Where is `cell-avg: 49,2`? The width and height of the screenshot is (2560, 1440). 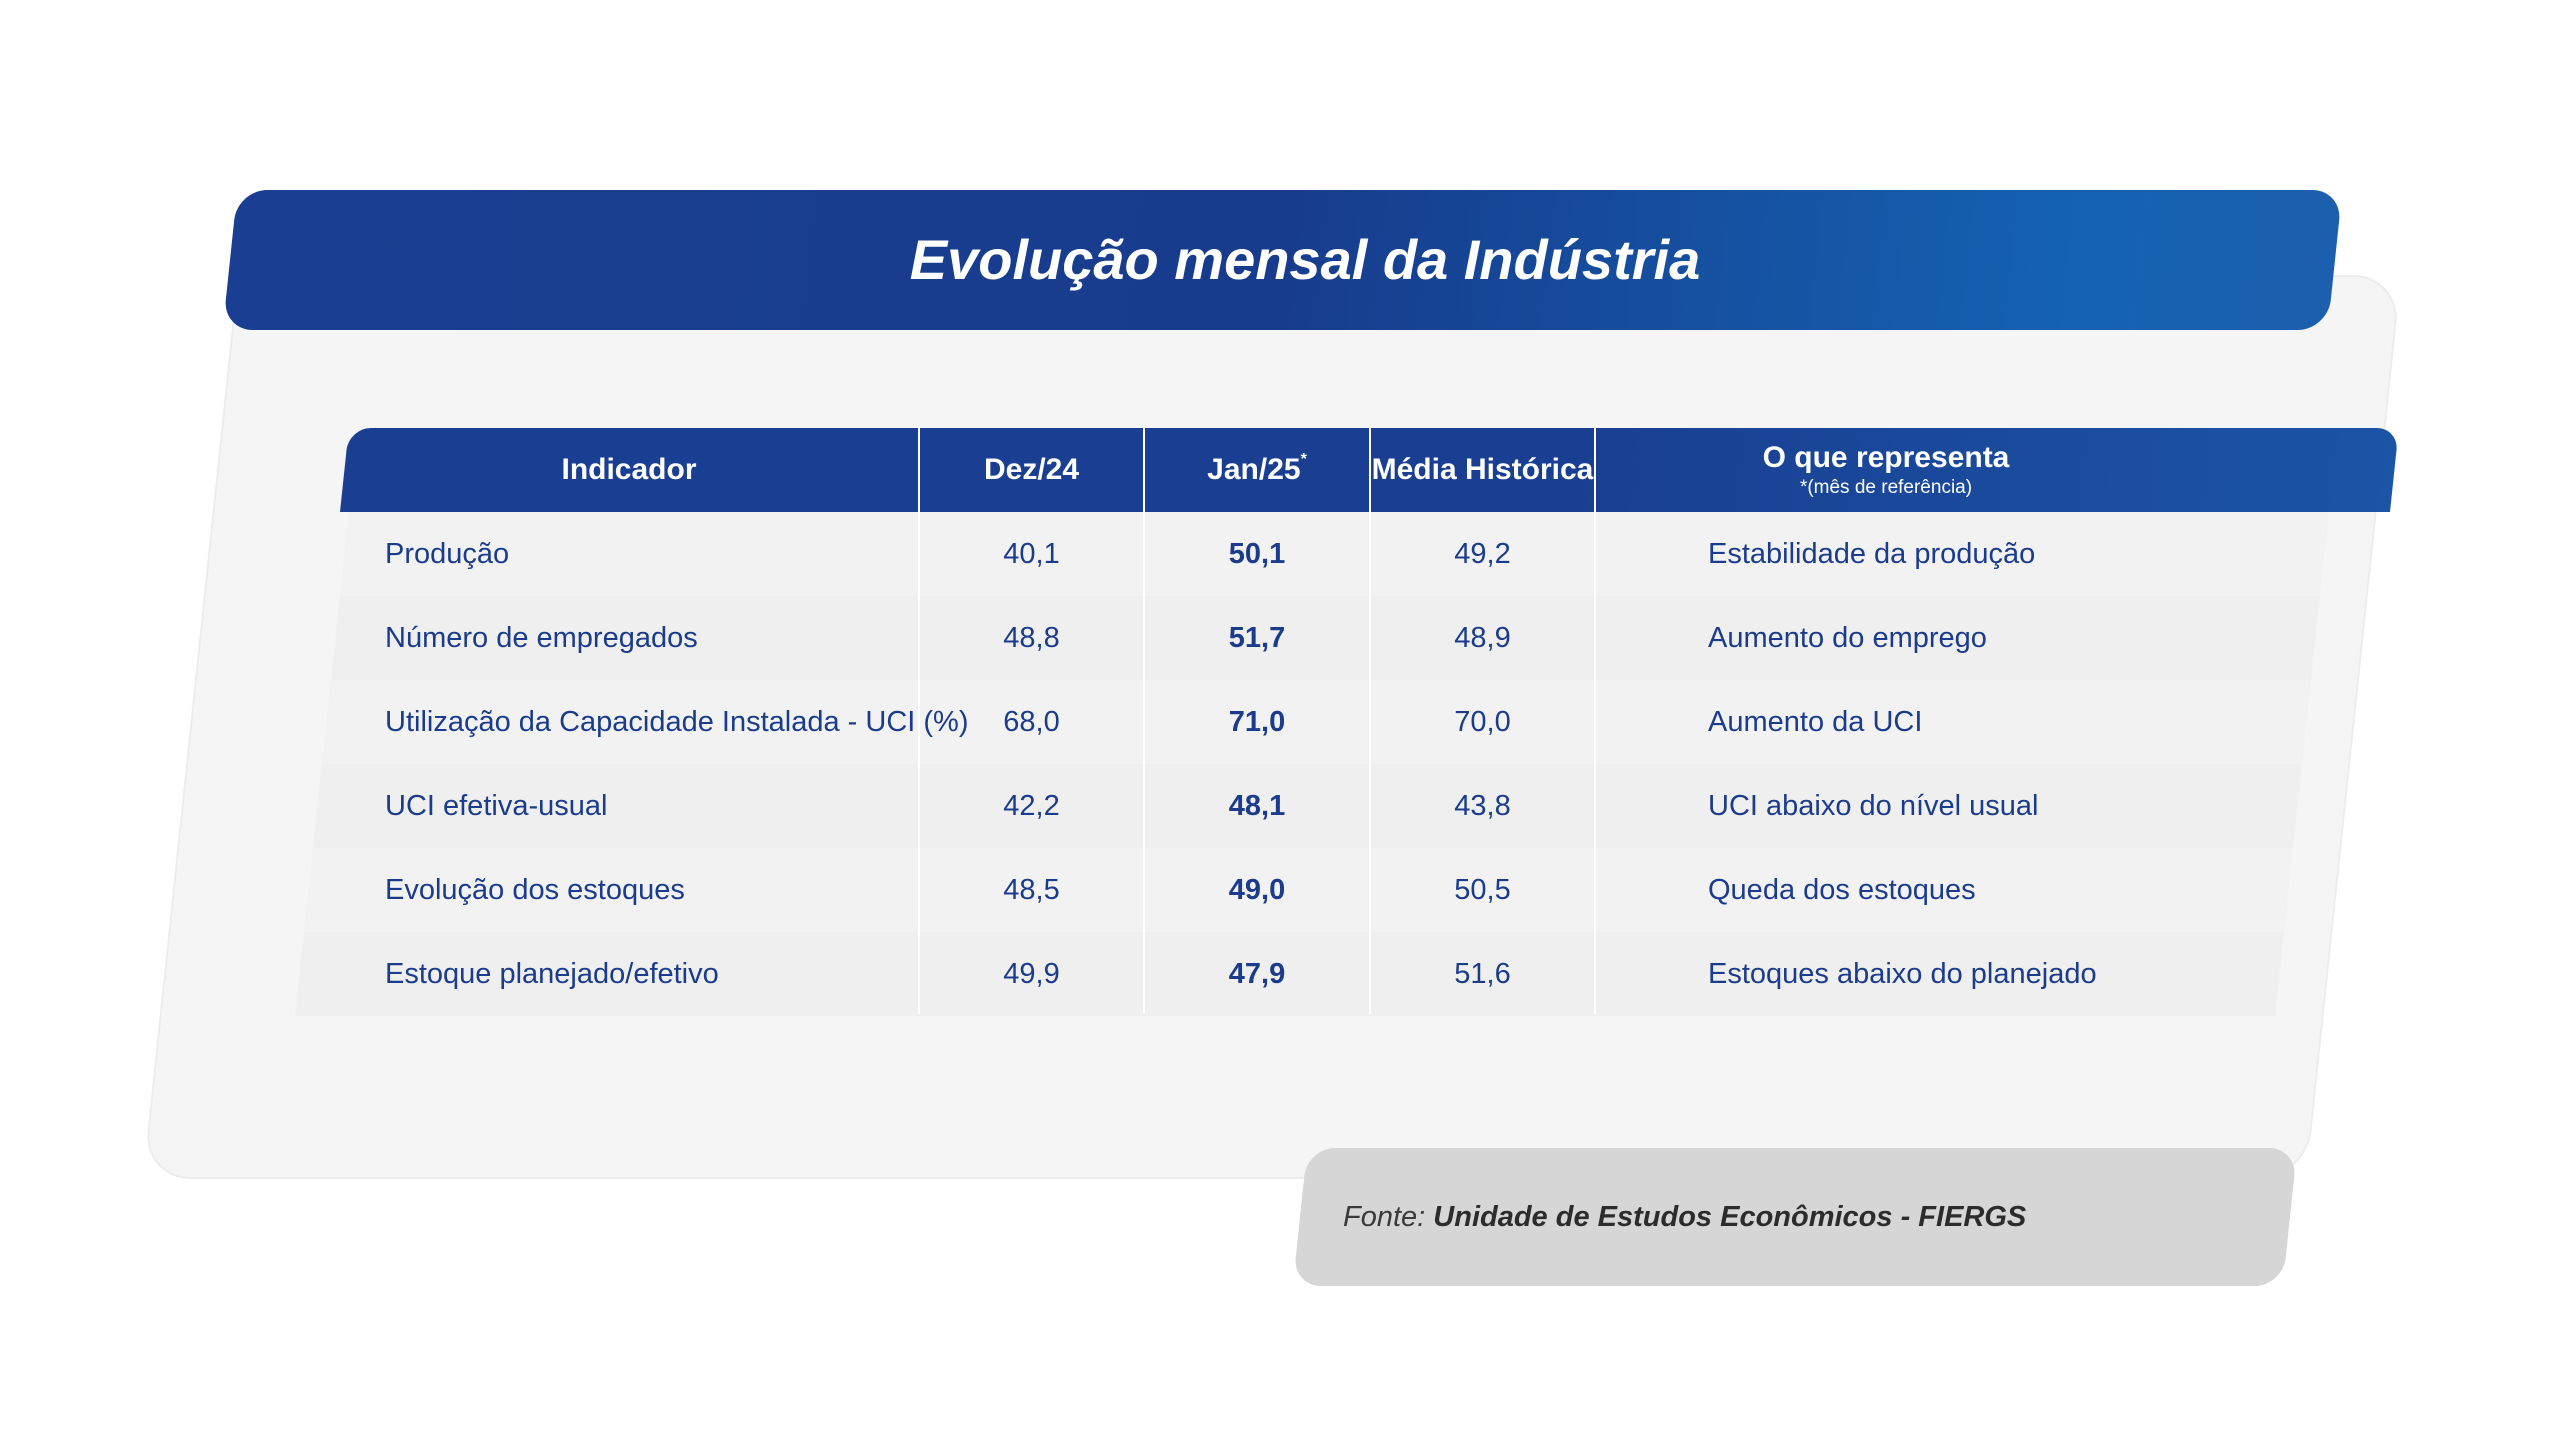 cell-avg: 49,2 is located at coordinates (1482, 554).